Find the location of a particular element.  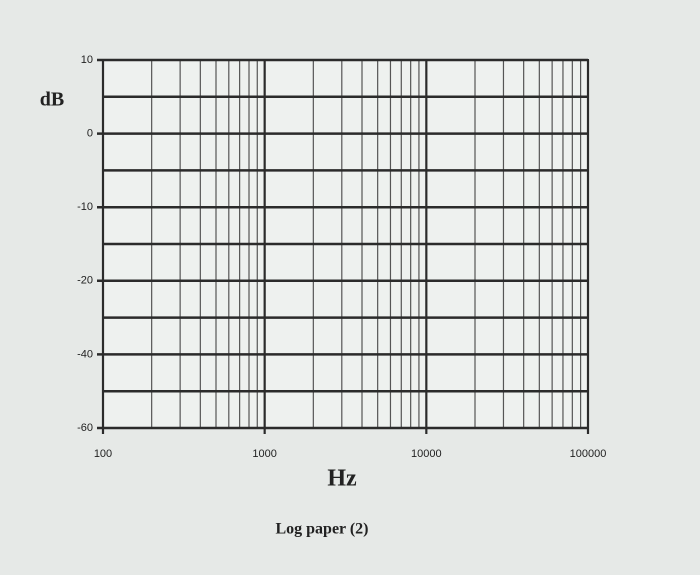

y-tick-label: -40 is located at coordinates (85, 354).